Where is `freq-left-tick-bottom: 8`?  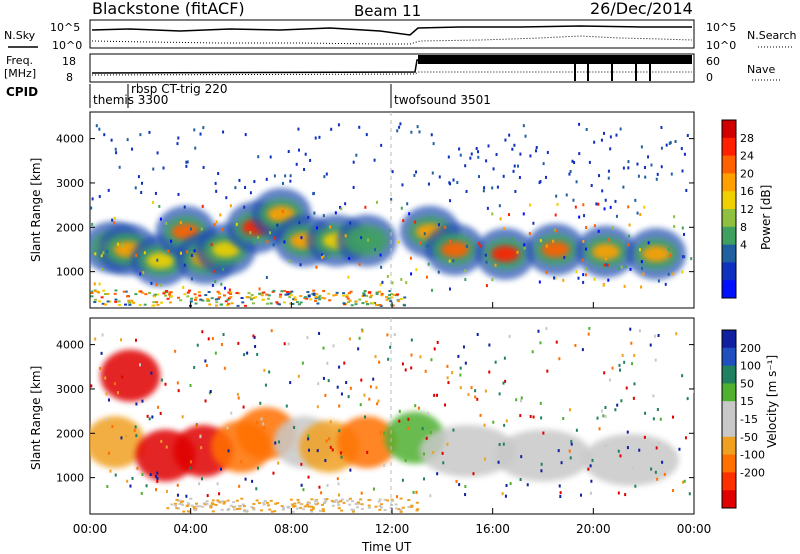
freq-left-tick-bottom: 8 is located at coordinates (69, 77).